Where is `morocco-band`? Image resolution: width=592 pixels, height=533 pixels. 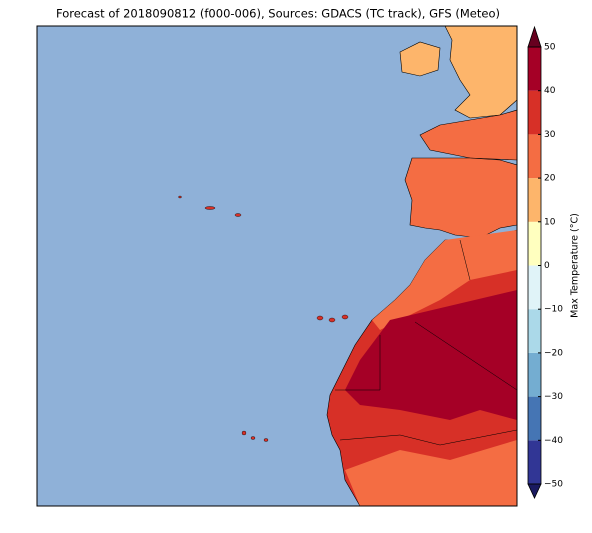
morocco-band is located at coordinates (444, 280).